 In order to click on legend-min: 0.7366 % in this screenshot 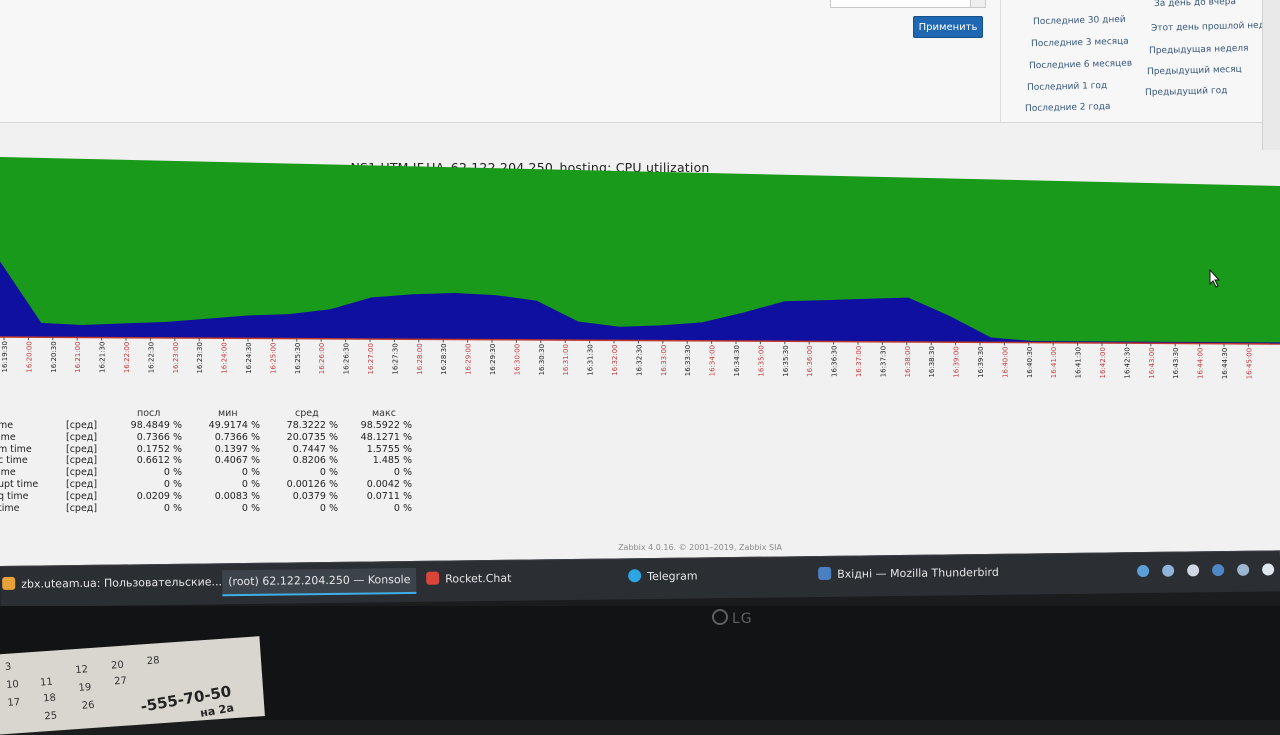, I will do `click(230, 437)`.